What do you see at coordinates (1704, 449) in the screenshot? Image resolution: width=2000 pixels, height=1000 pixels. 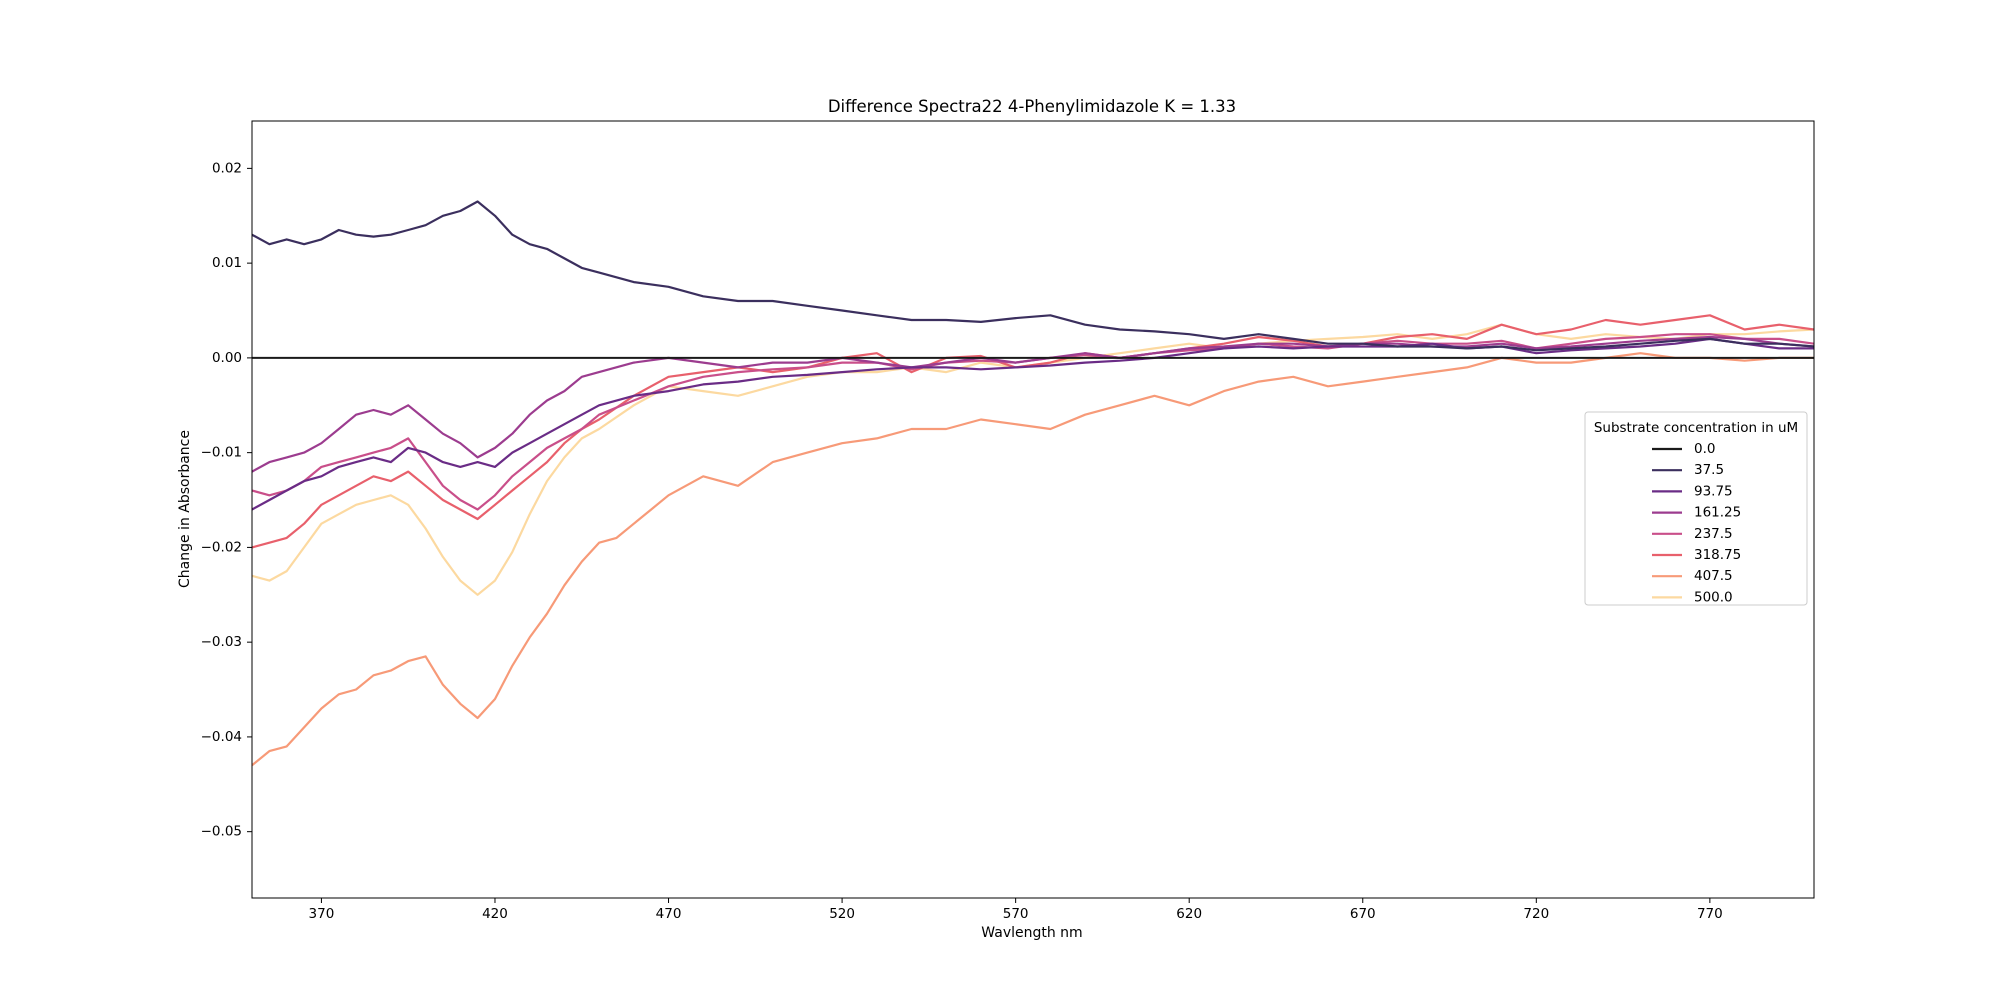 I see `legend-label: 0.0` at bounding box center [1704, 449].